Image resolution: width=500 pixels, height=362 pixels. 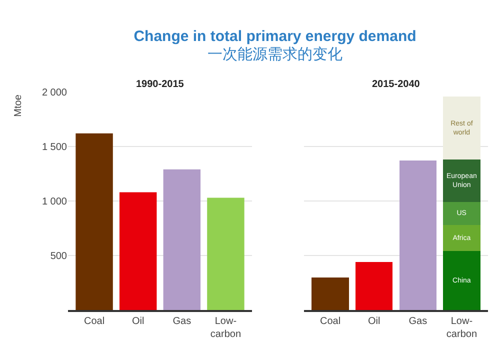 I want to click on y-axis-title: Mtoe, so click(x=18, y=105).